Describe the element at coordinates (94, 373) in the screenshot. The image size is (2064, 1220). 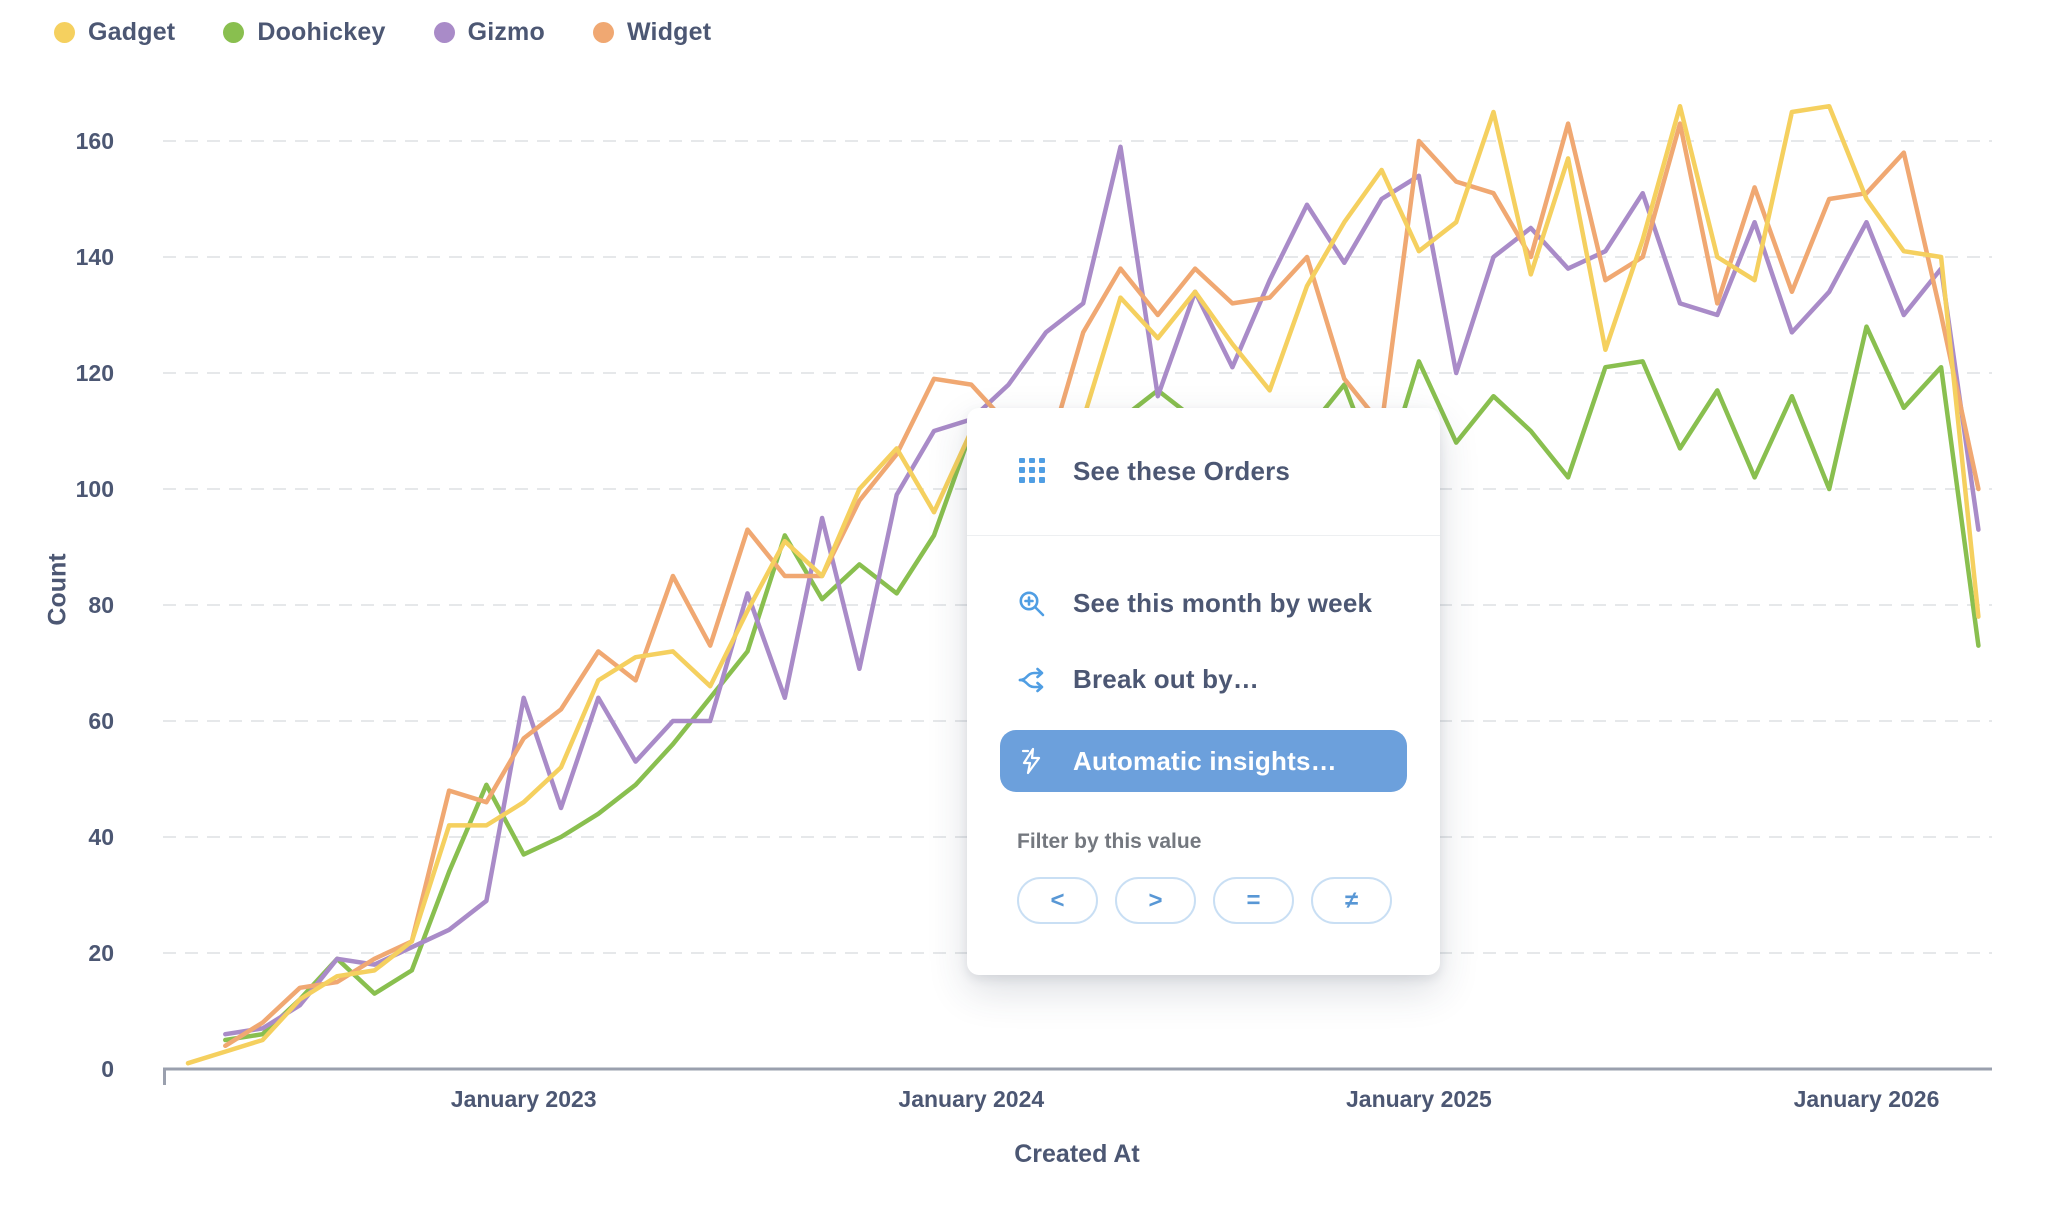
I see `y-tick-label: 120` at that location.